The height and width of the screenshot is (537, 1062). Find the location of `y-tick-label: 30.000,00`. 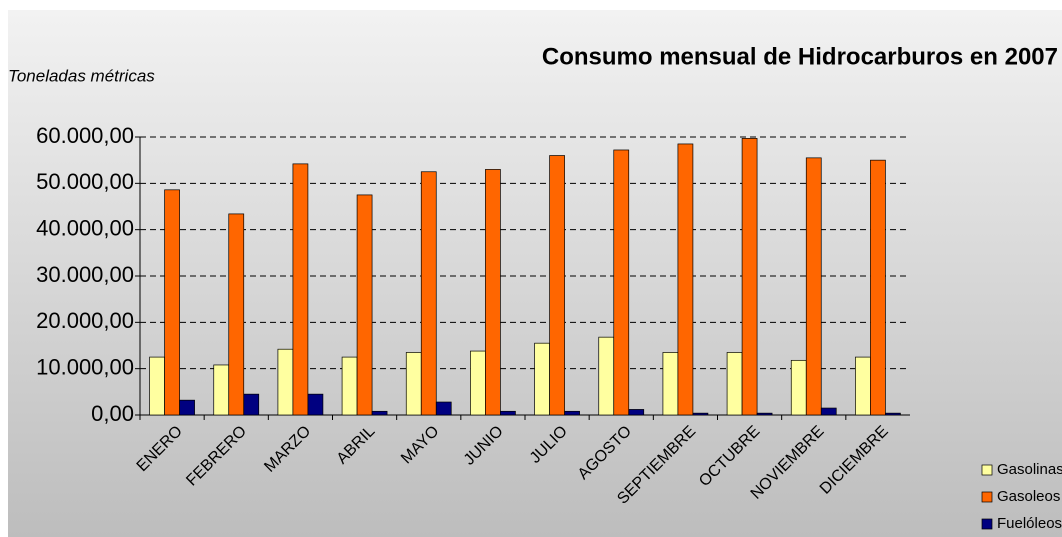

y-tick-label: 30.000,00 is located at coordinates (85, 274).